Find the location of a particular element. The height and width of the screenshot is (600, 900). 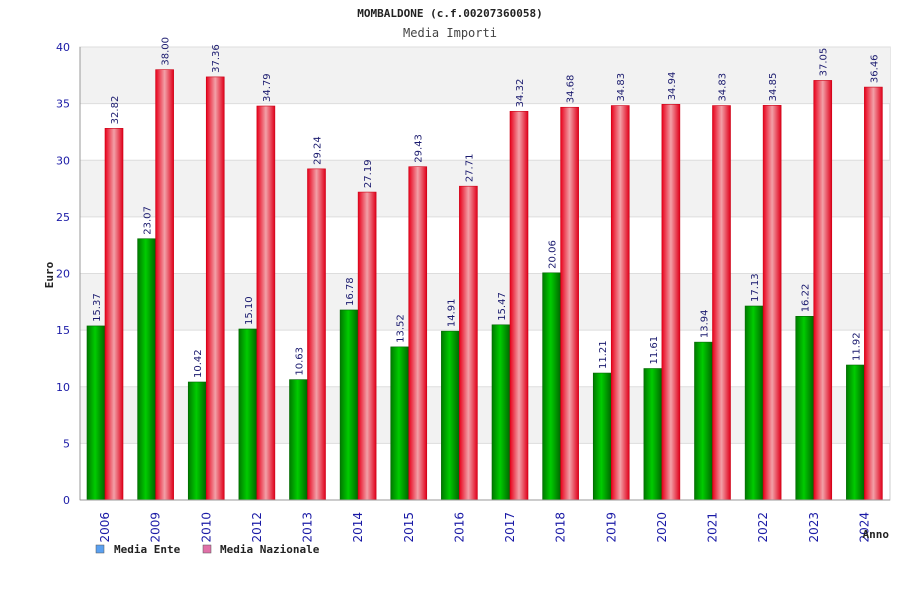

x-tick-label: 2022 is located at coordinates (763, 527).